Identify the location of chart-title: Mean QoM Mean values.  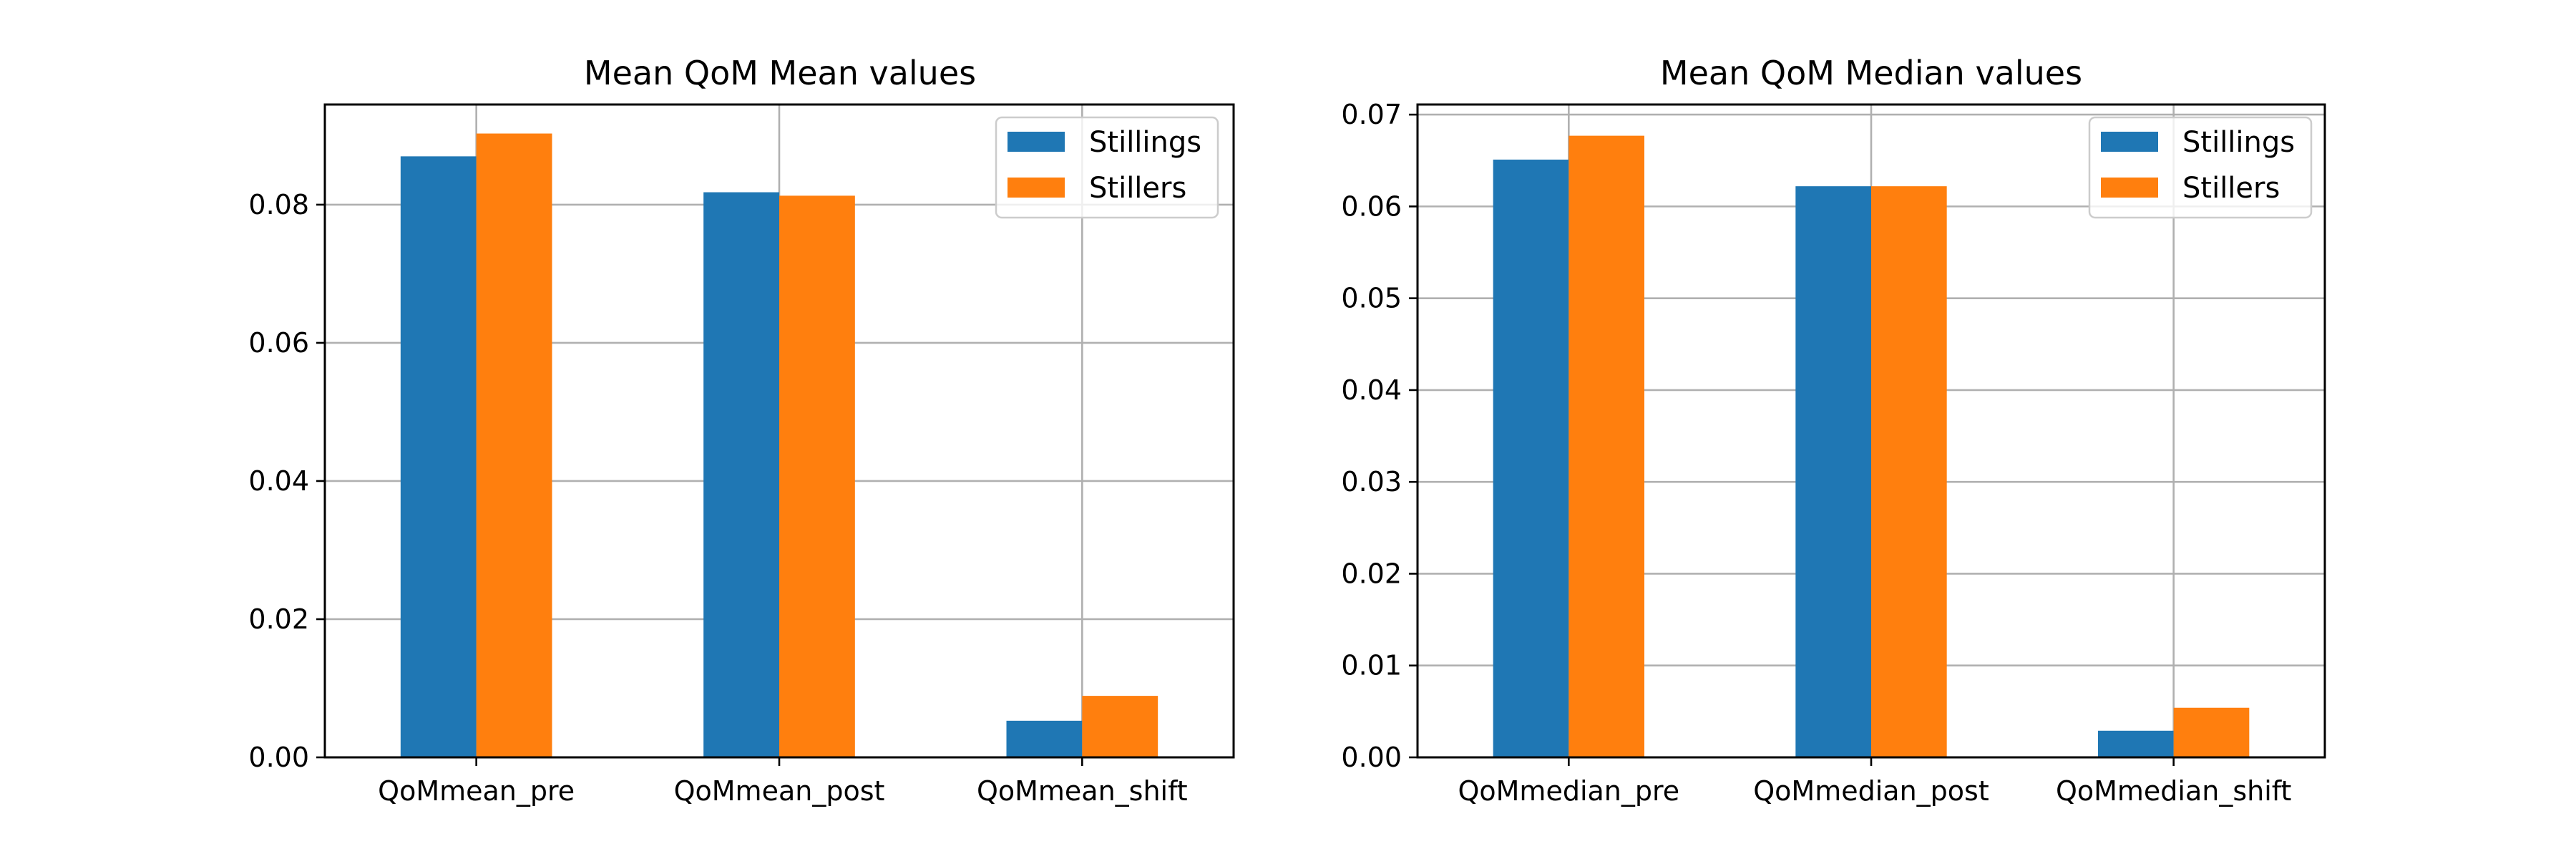
(780, 73).